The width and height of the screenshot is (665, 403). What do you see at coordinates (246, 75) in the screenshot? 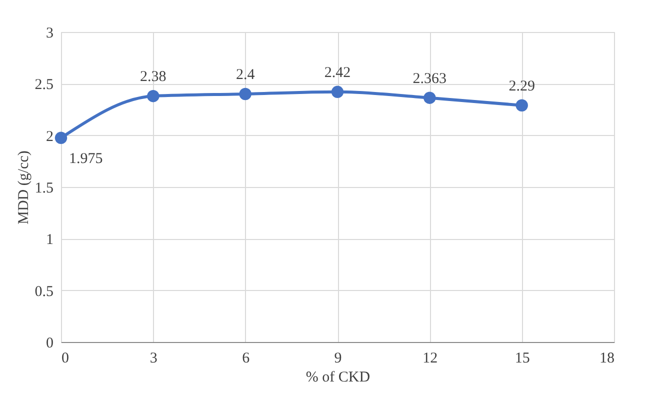
I see `data-label: 2.4` at bounding box center [246, 75].